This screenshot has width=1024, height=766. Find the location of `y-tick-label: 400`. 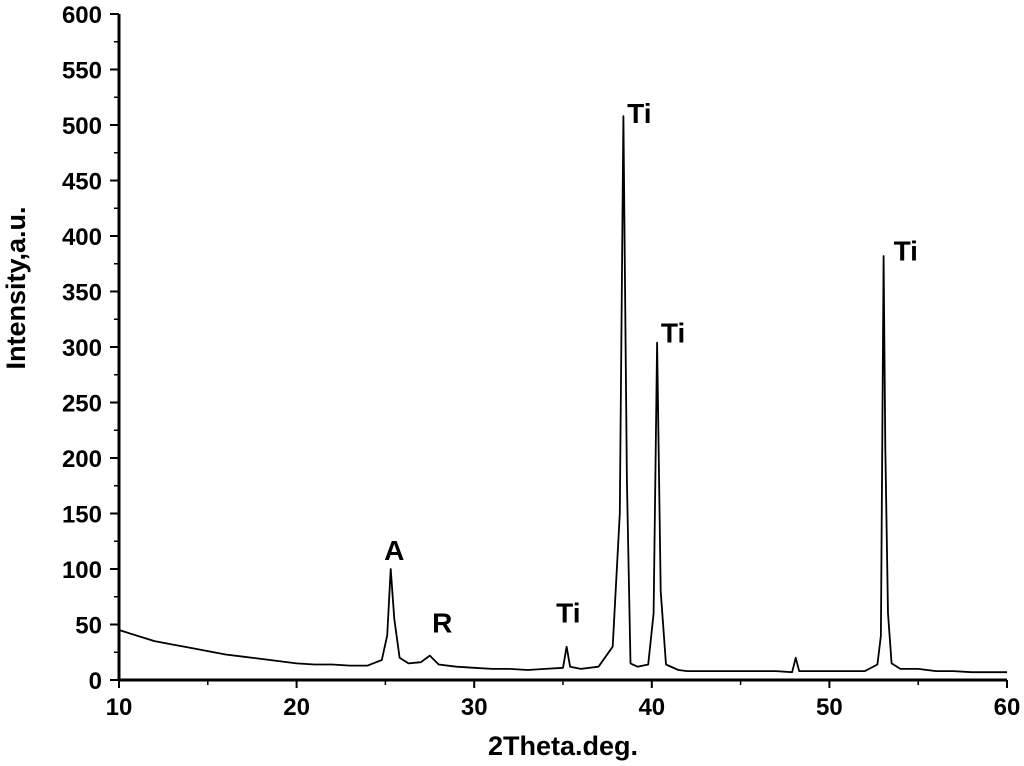

y-tick-label: 400 is located at coordinates (82, 237).